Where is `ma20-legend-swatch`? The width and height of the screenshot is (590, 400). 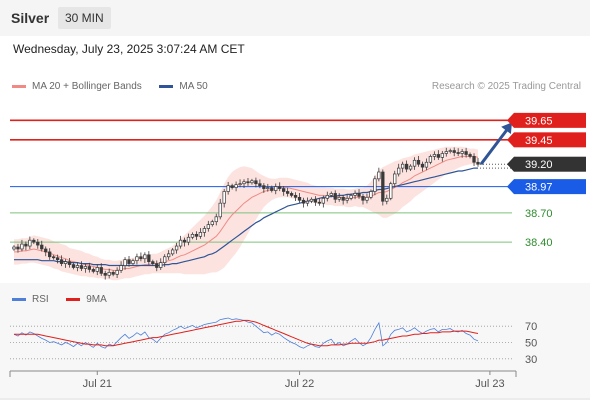 ma20-legend-swatch is located at coordinates (19, 86).